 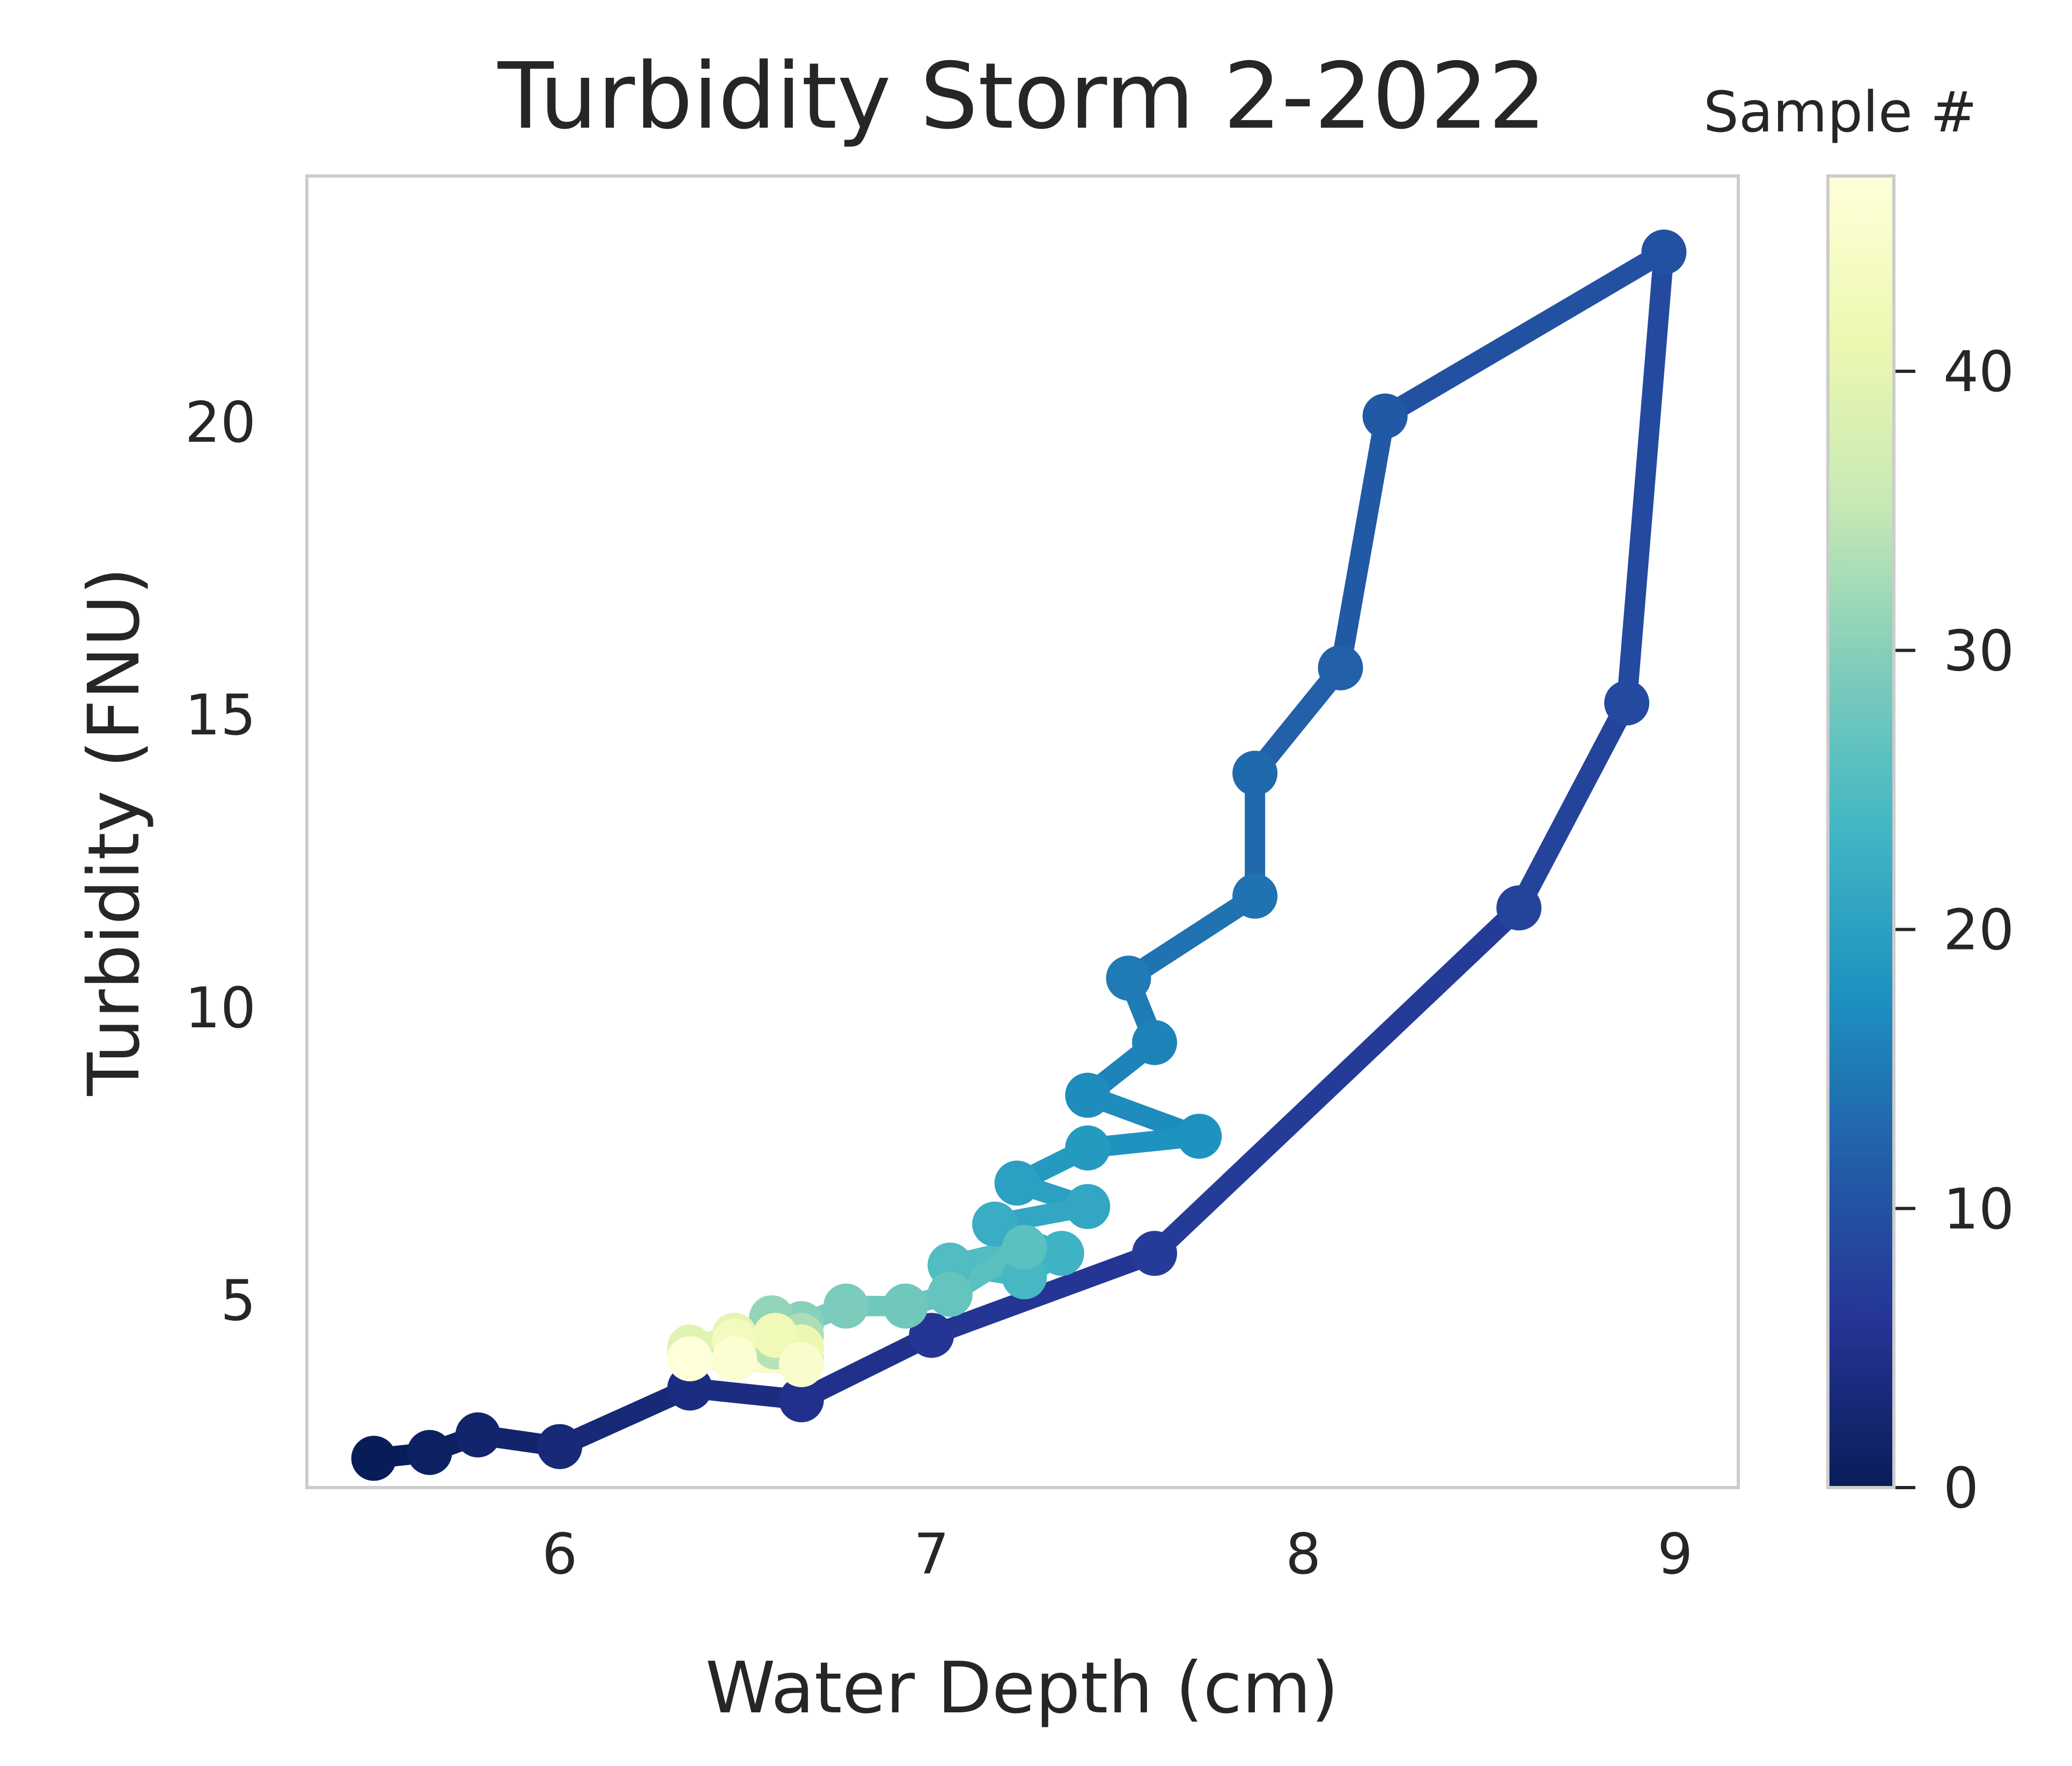 What do you see at coordinates (1979, 371) in the screenshot?
I see `colorbar-tick-label: 40` at bounding box center [1979, 371].